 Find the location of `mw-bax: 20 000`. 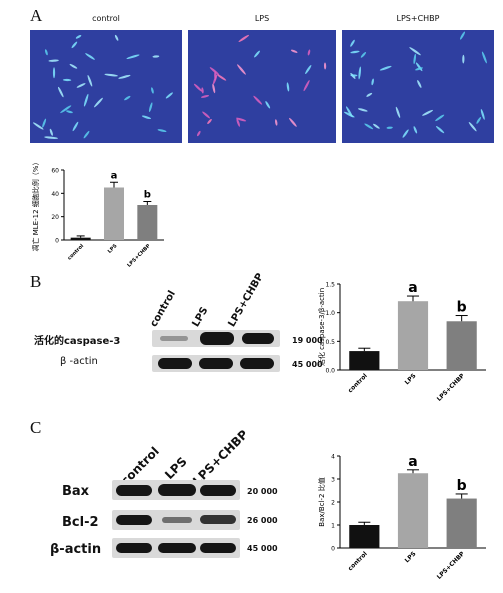

mw-bax: 20 000 is located at coordinates (262, 491).